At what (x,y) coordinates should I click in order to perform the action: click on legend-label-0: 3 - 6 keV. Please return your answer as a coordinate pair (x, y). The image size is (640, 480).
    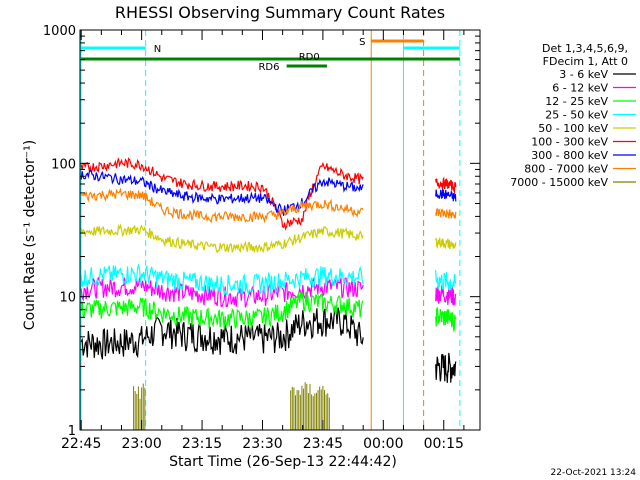
    Looking at the image, I should click on (583, 74).